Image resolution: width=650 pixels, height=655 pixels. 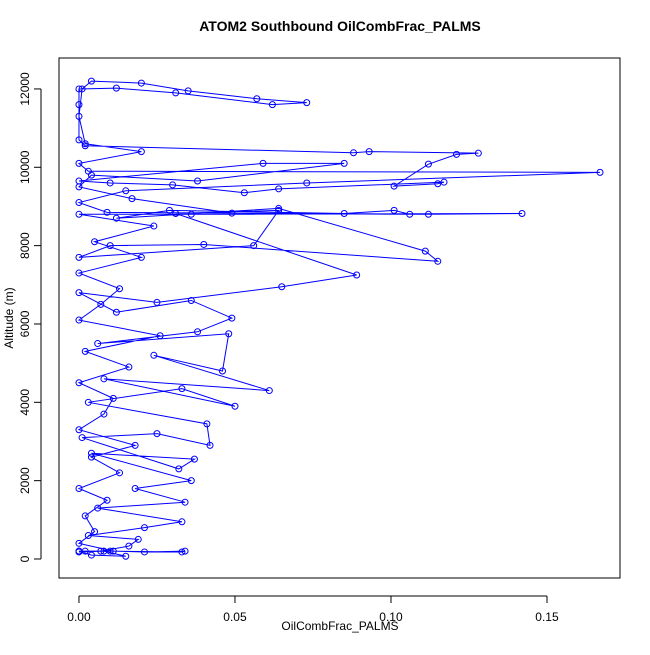 What do you see at coordinates (340, 26) in the screenshot?
I see `chart-title: ATOM2 Southbound OilCombFrac_PALMS` at bounding box center [340, 26].